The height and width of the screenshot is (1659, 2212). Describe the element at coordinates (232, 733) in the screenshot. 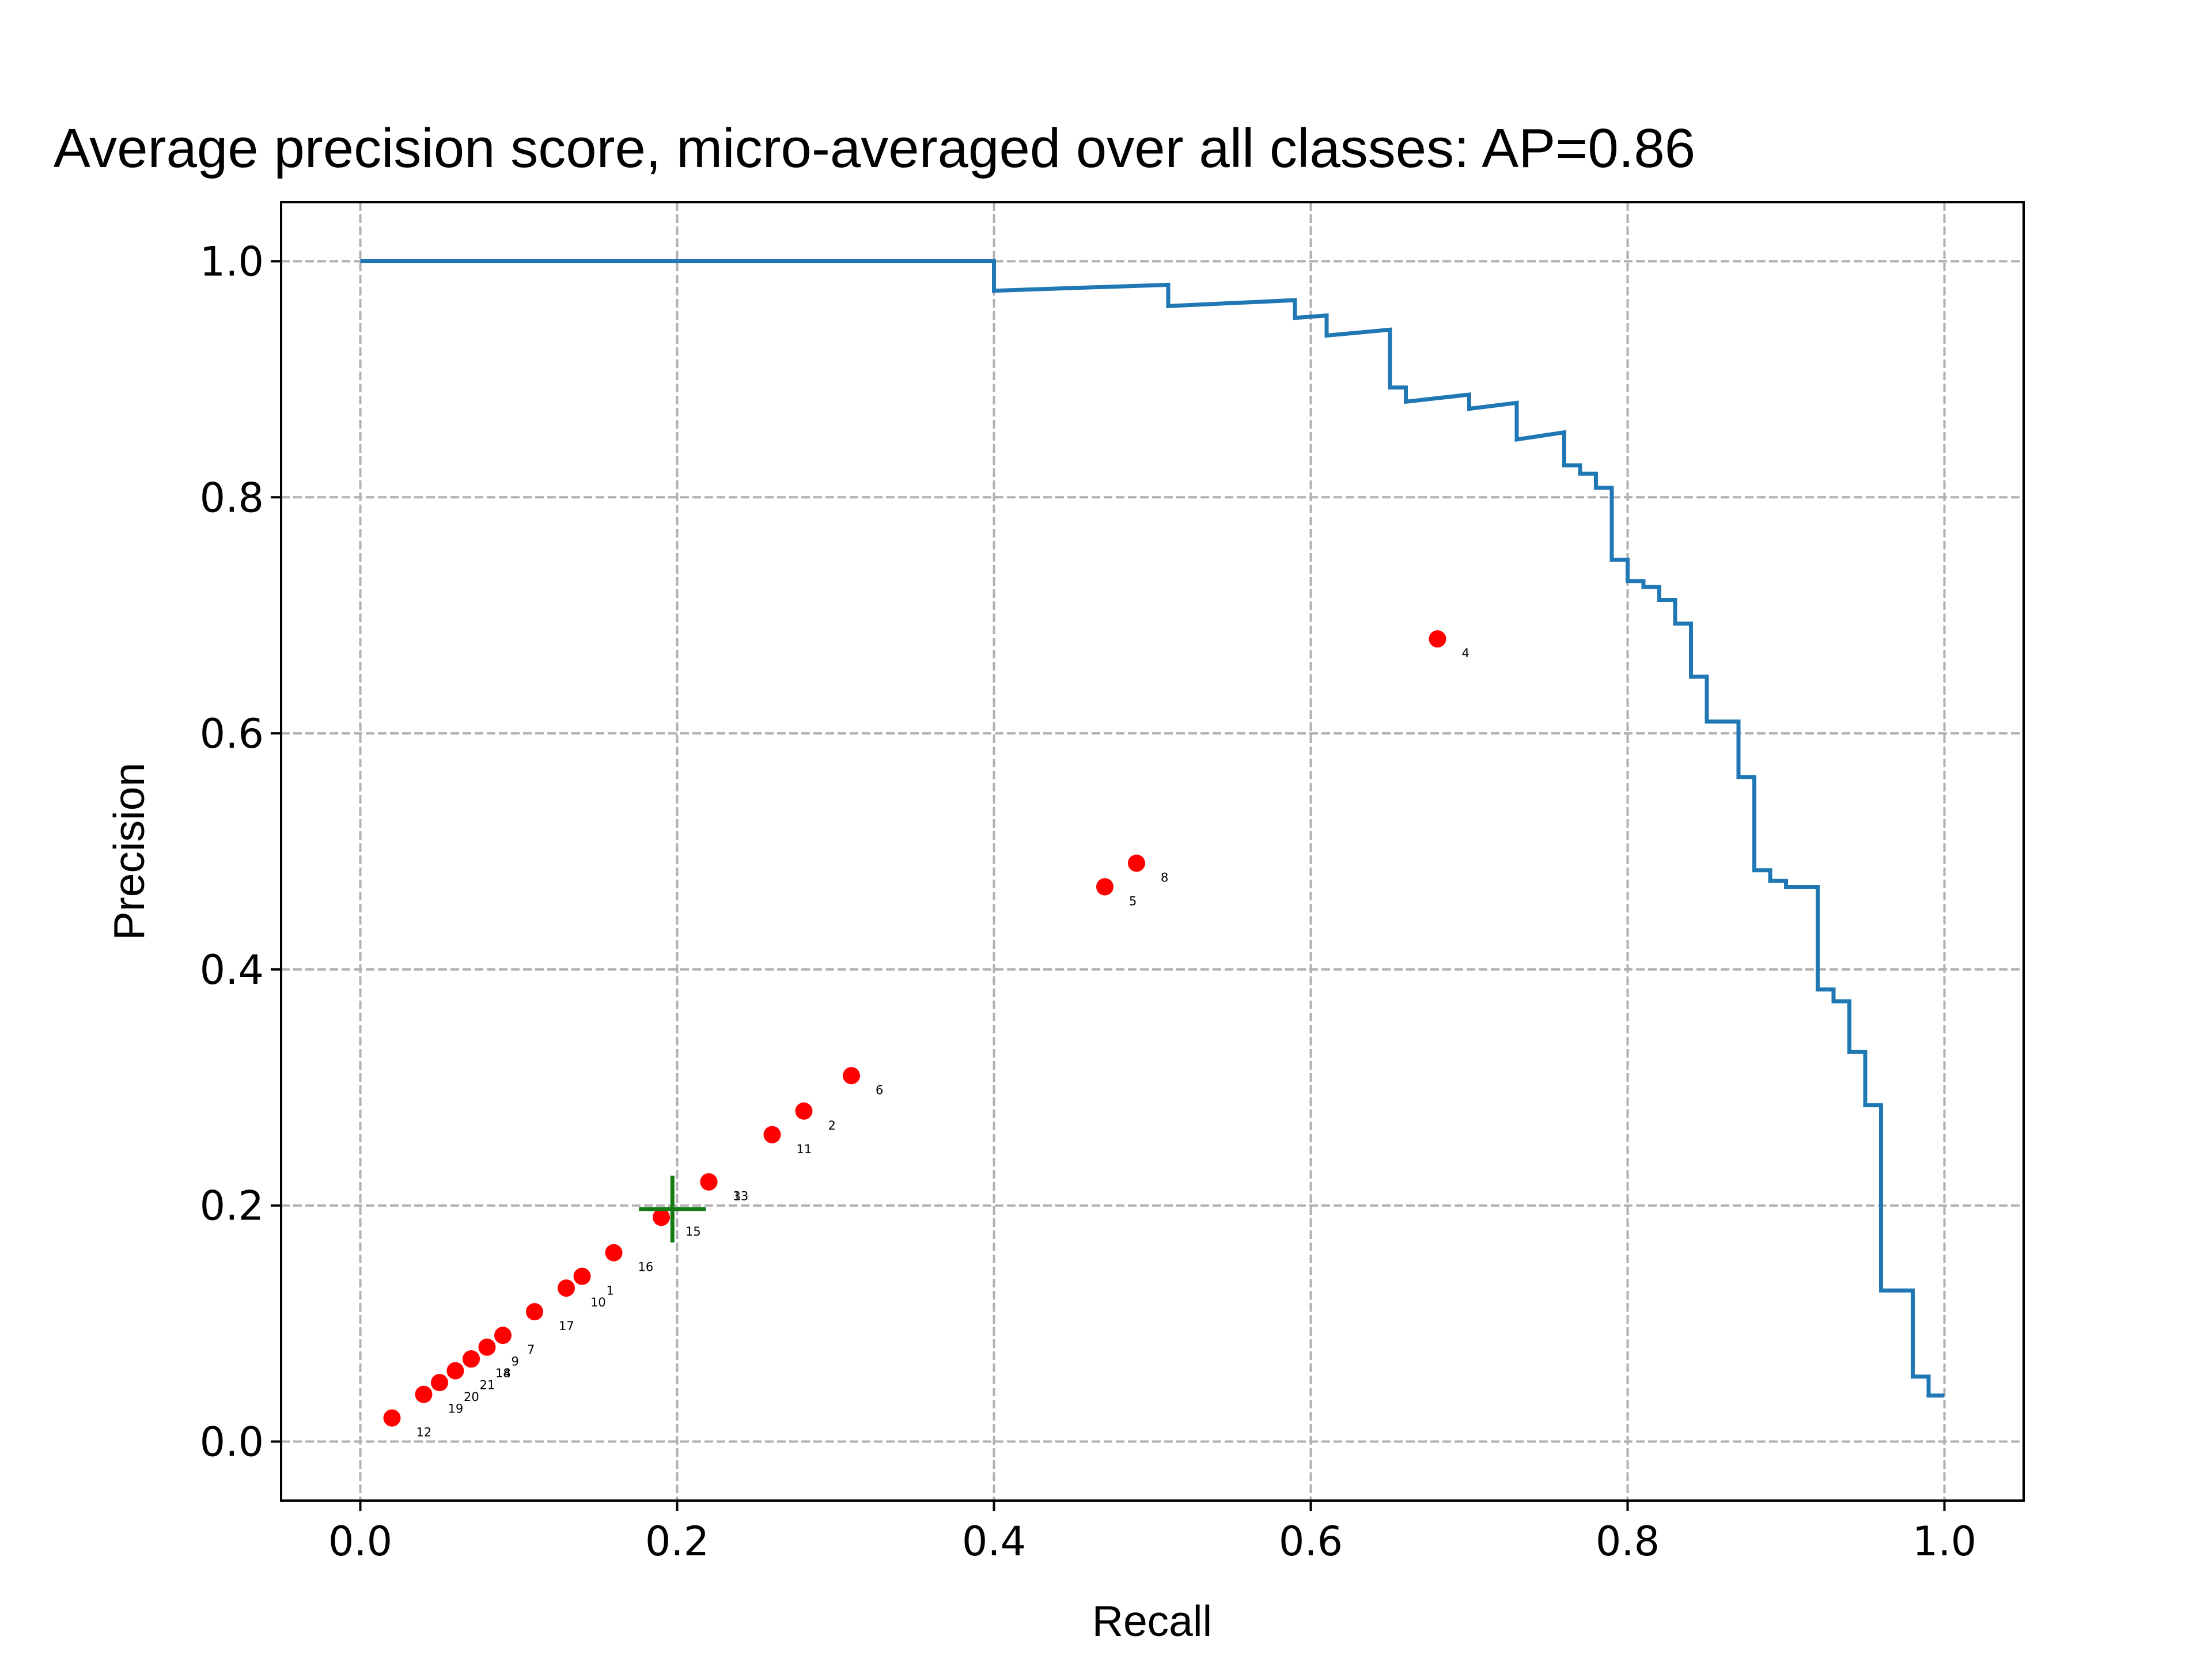

I see `y-tick-label: 0.6` at that location.